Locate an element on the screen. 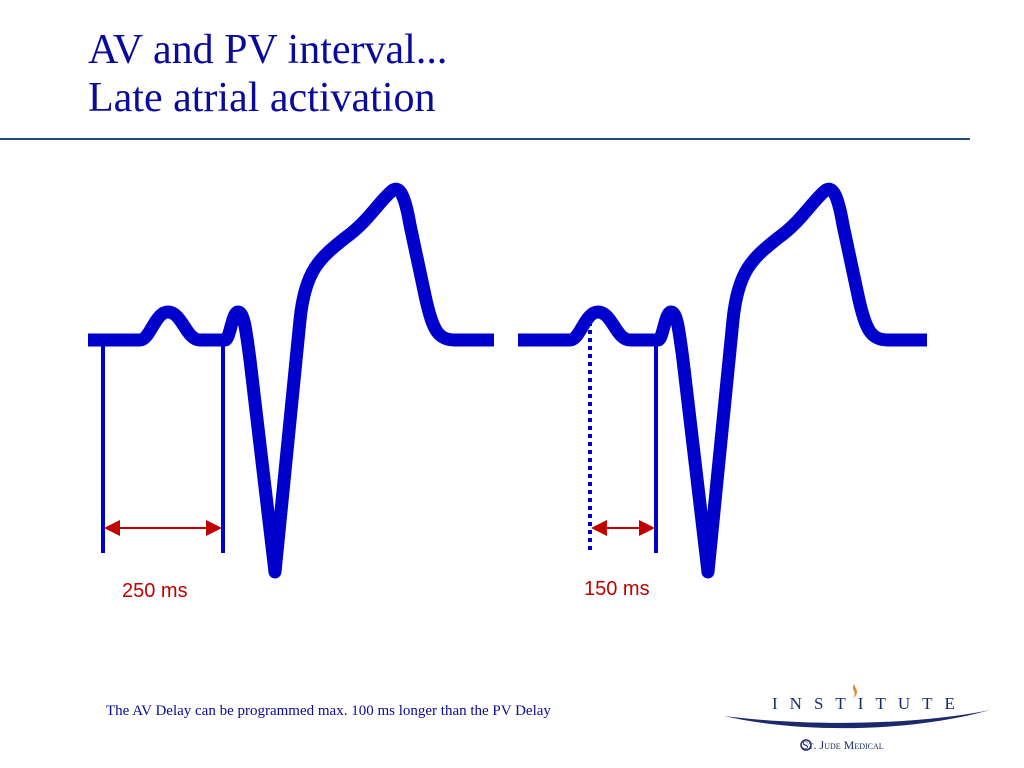  left-interval-label: 250 ms is located at coordinates (155, 591).